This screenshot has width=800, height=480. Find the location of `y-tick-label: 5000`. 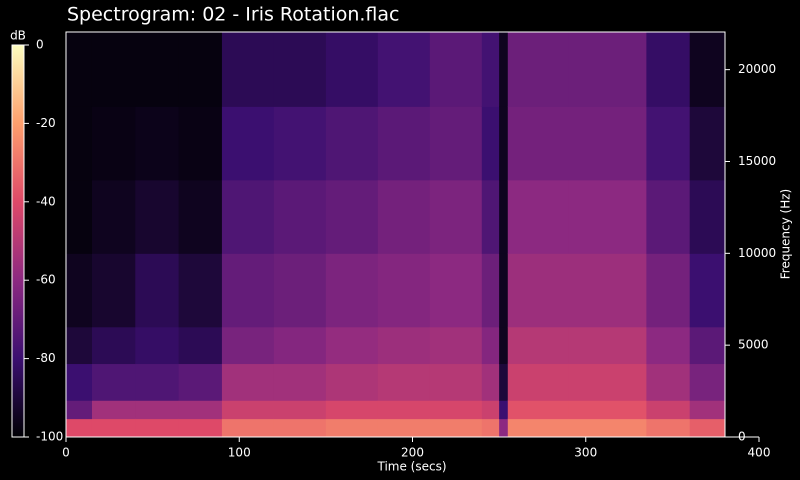

y-tick-label: 5000 is located at coordinates (753, 345).